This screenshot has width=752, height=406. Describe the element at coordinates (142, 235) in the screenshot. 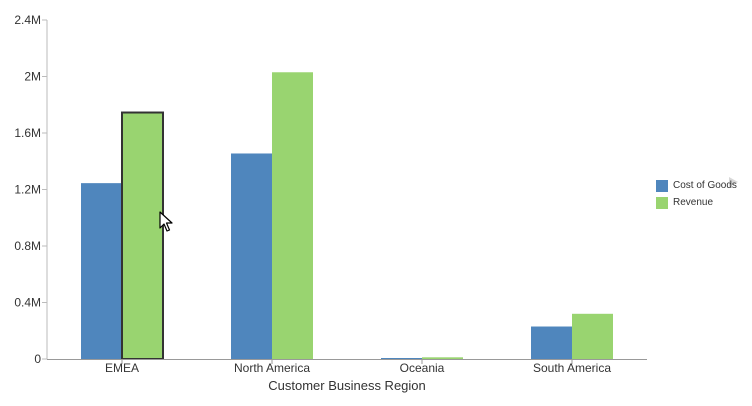

I see `bar-revenue-emea` at that location.